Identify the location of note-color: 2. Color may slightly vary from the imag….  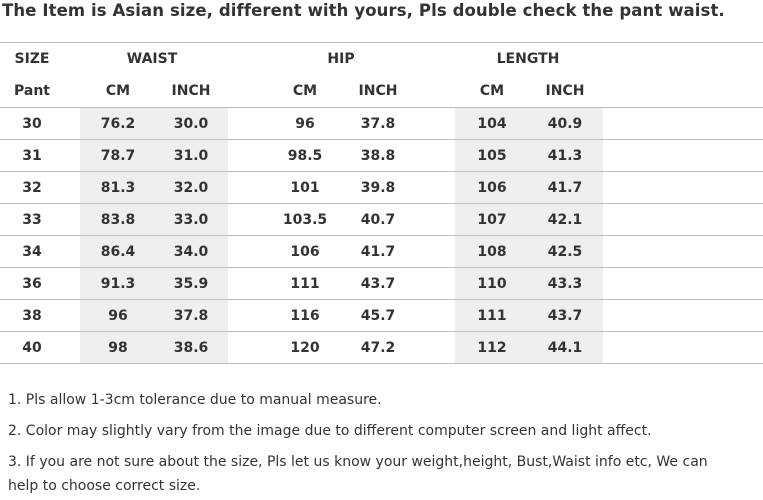
(330, 431).